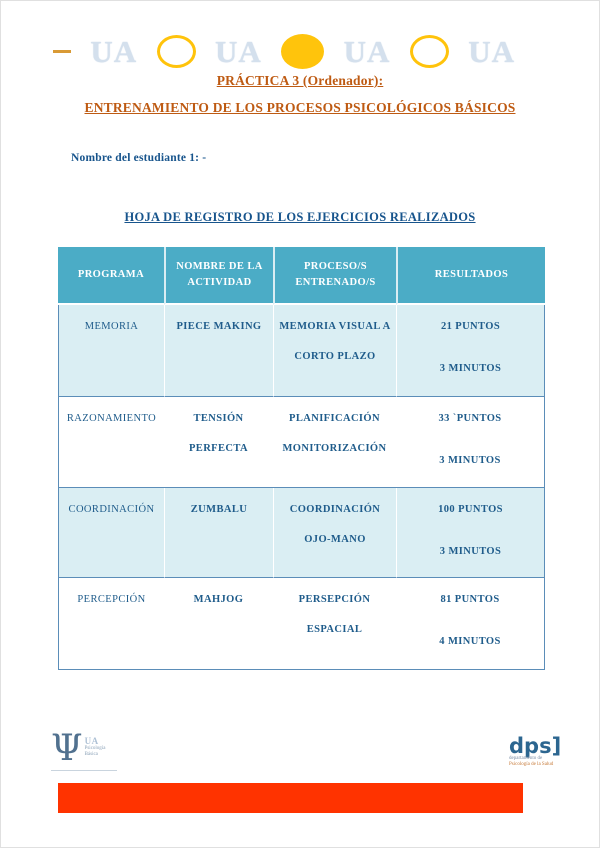 The width and height of the screenshot is (600, 848). What do you see at coordinates (303, 51) in the screenshot?
I see `circle-filled-icon` at bounding box center [303, 51].